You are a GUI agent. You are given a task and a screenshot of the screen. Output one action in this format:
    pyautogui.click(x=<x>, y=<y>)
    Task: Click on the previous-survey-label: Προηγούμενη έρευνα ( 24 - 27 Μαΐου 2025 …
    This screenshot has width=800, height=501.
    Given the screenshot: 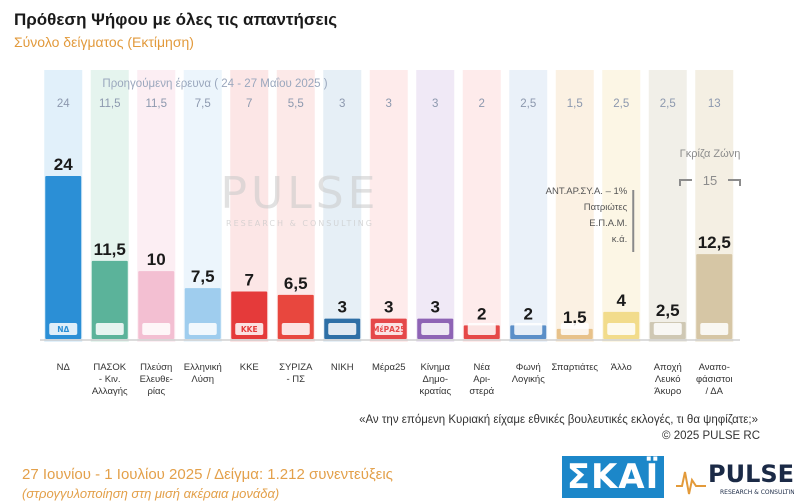 What is the action you would take?
    pyautogui.click(x=214, y=84)
    